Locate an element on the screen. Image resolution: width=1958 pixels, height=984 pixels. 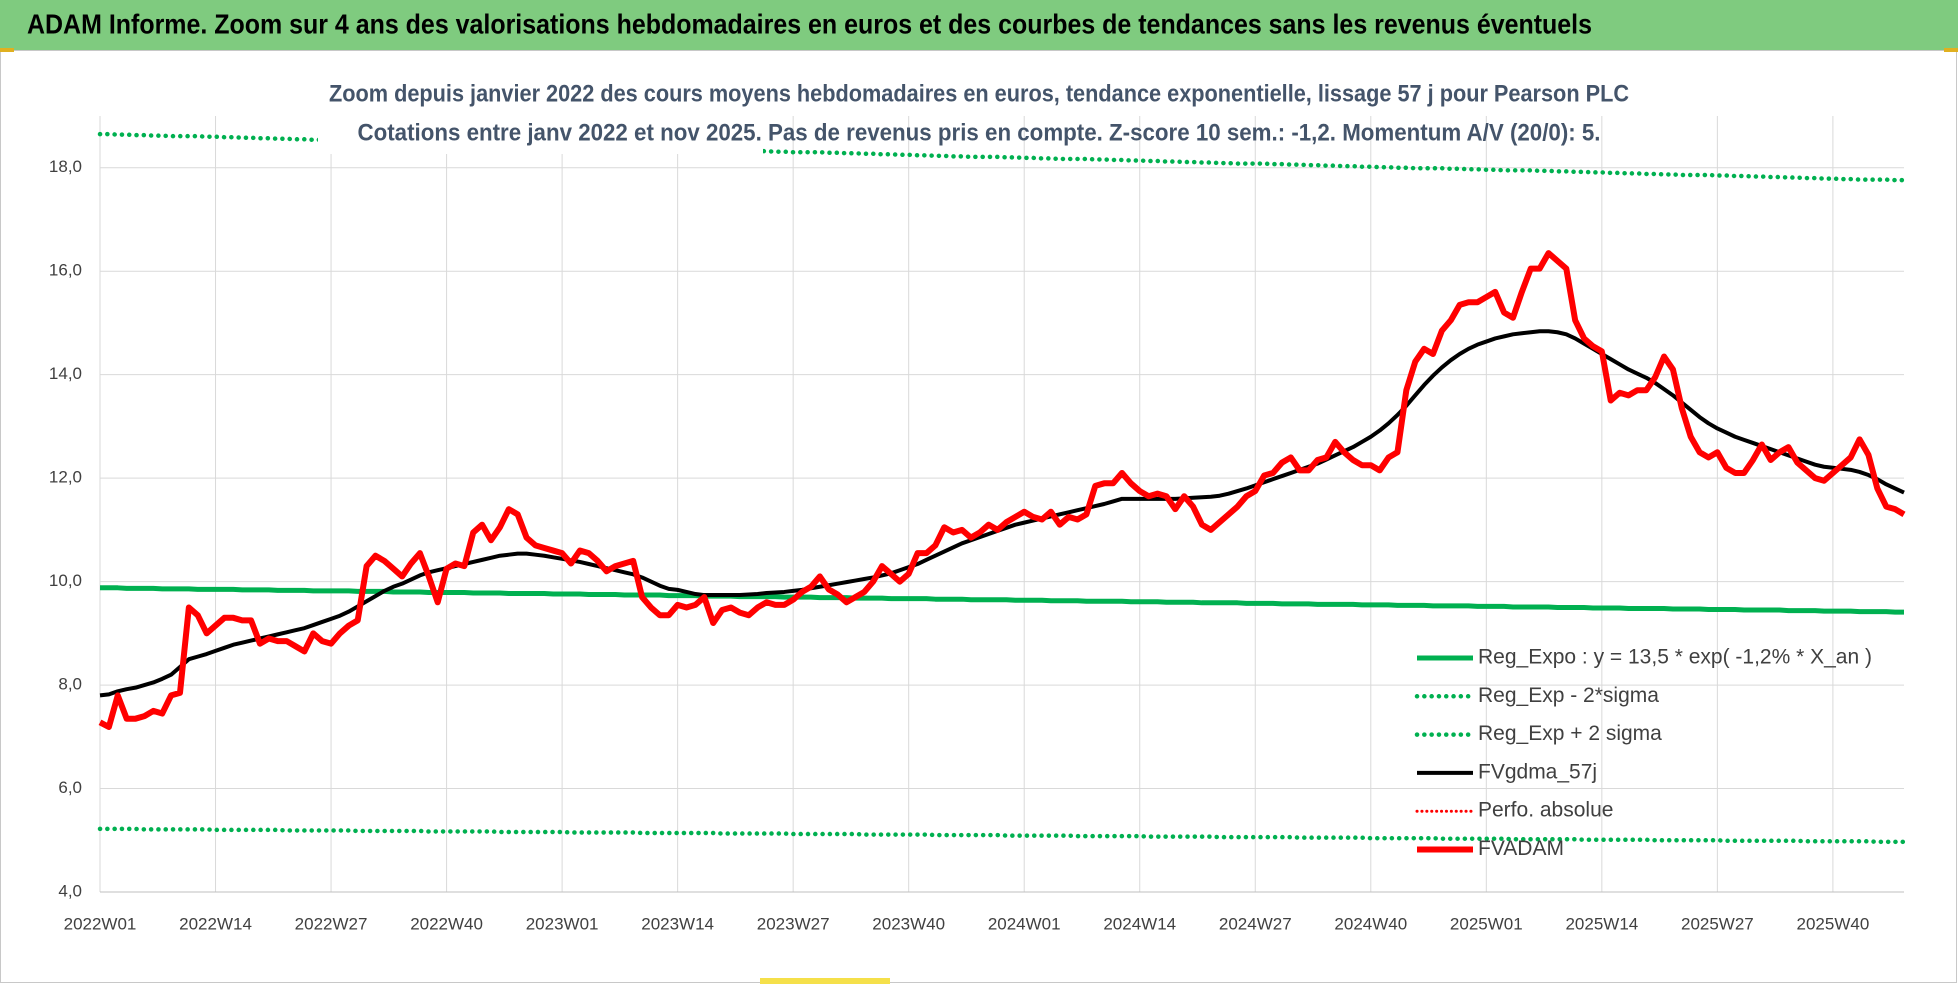
x-tick-label: 2023W01 is located at coordinates (562, 923).